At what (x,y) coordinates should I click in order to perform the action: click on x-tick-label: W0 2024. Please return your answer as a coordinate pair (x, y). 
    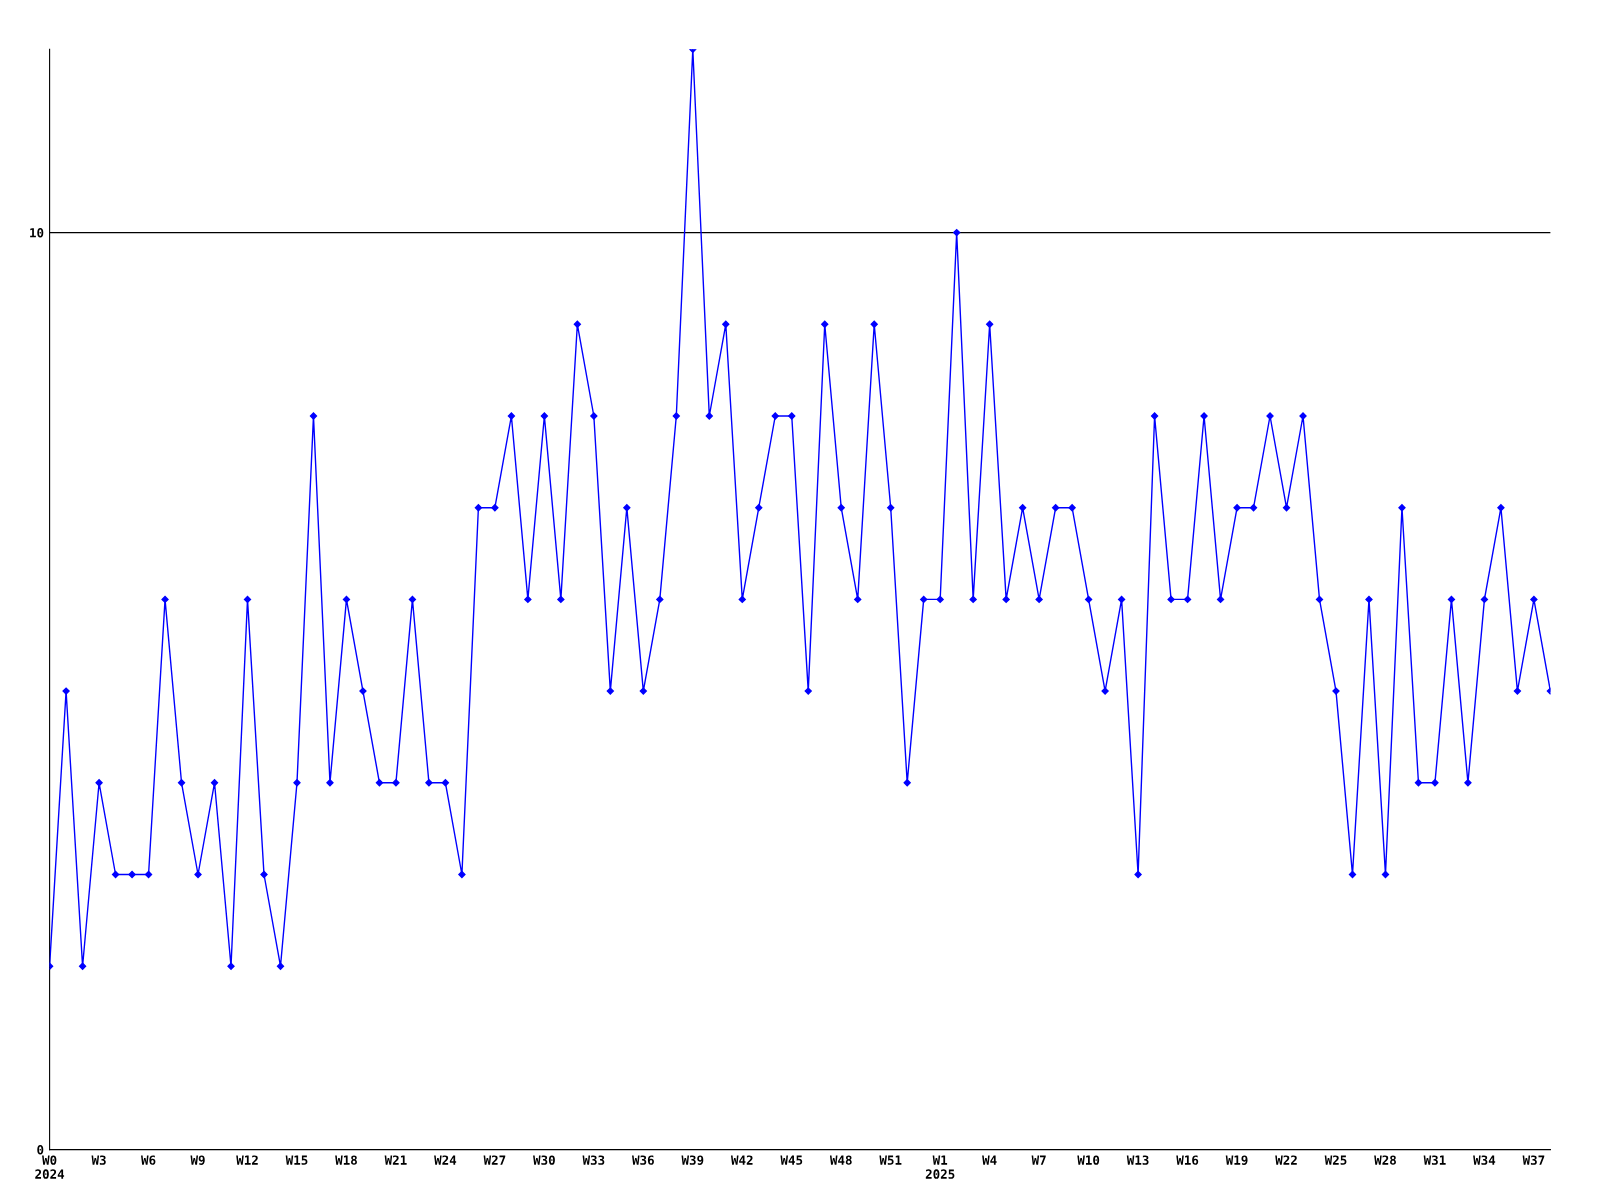
    Looking at the image, I should click on (50, 1167).